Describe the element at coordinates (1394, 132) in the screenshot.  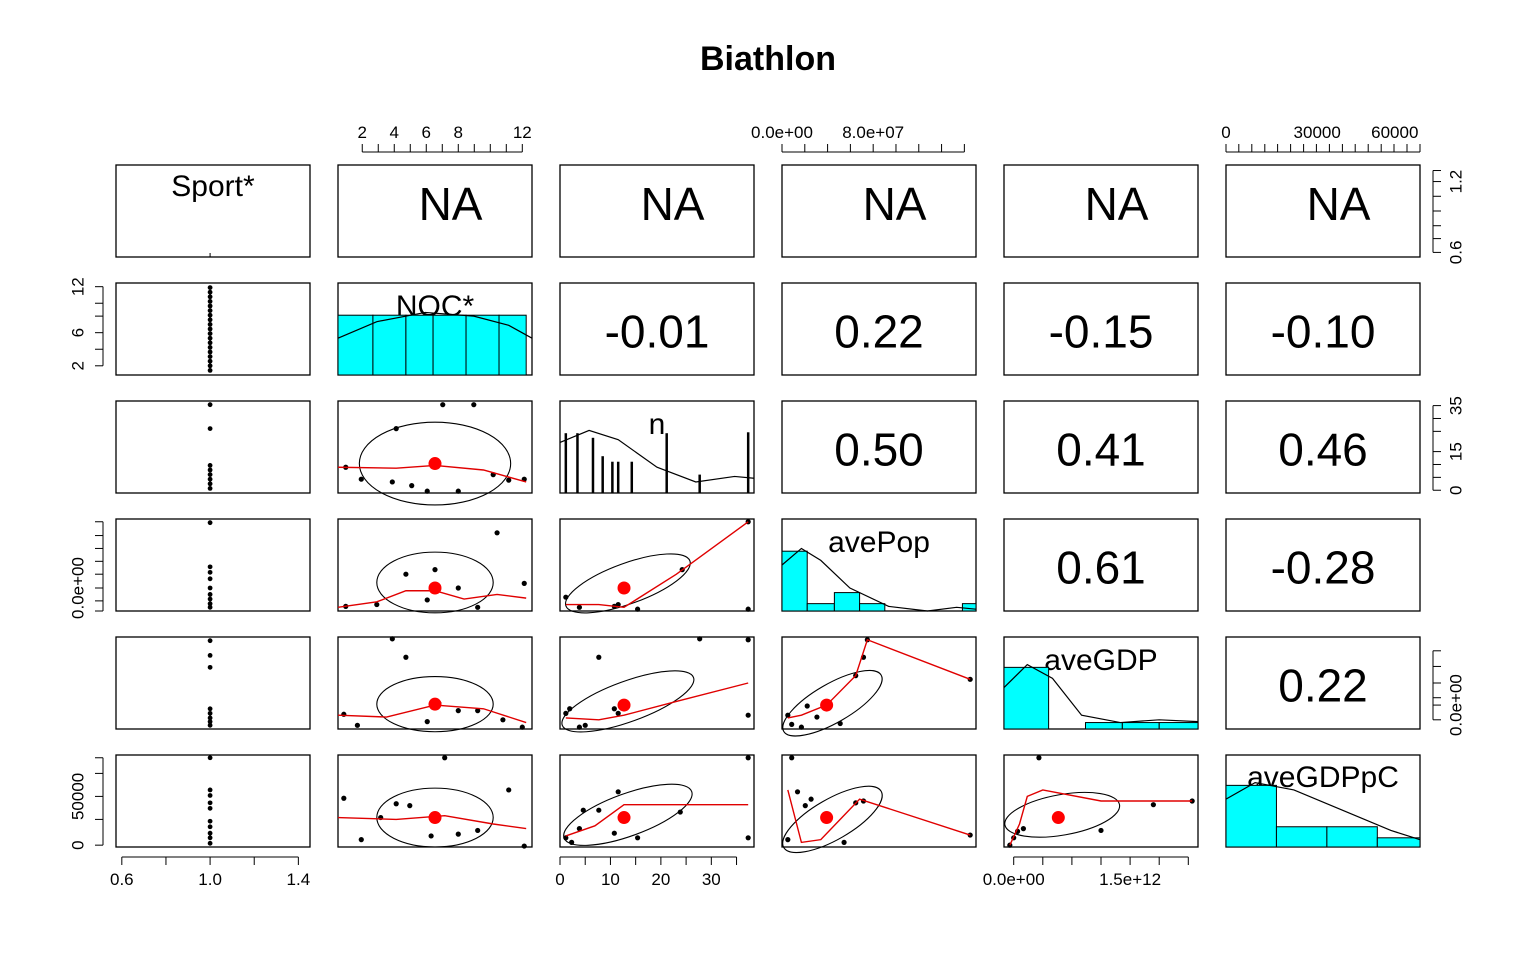
I see `tick-label: 60000` at that location.